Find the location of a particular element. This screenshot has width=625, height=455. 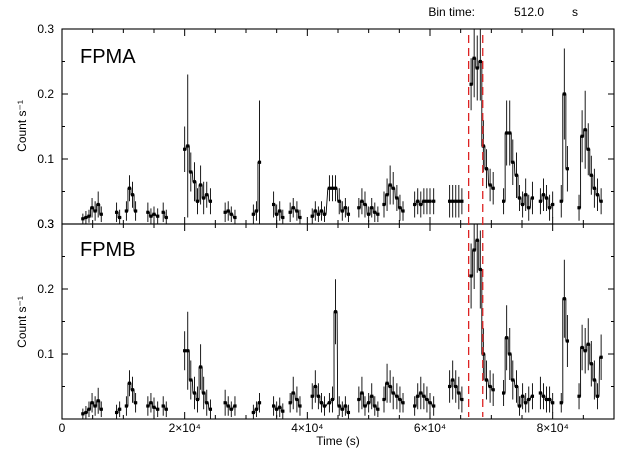

bin-time-label: Bin time: is located at coordinates (451, 12).